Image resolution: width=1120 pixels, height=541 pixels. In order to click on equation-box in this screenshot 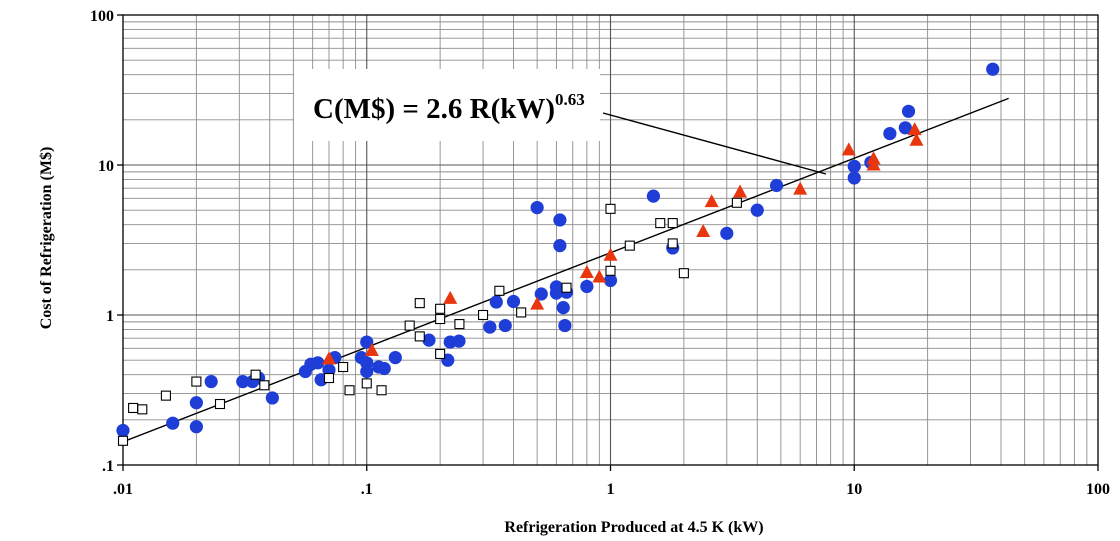, I will do `click(447, 105)`.